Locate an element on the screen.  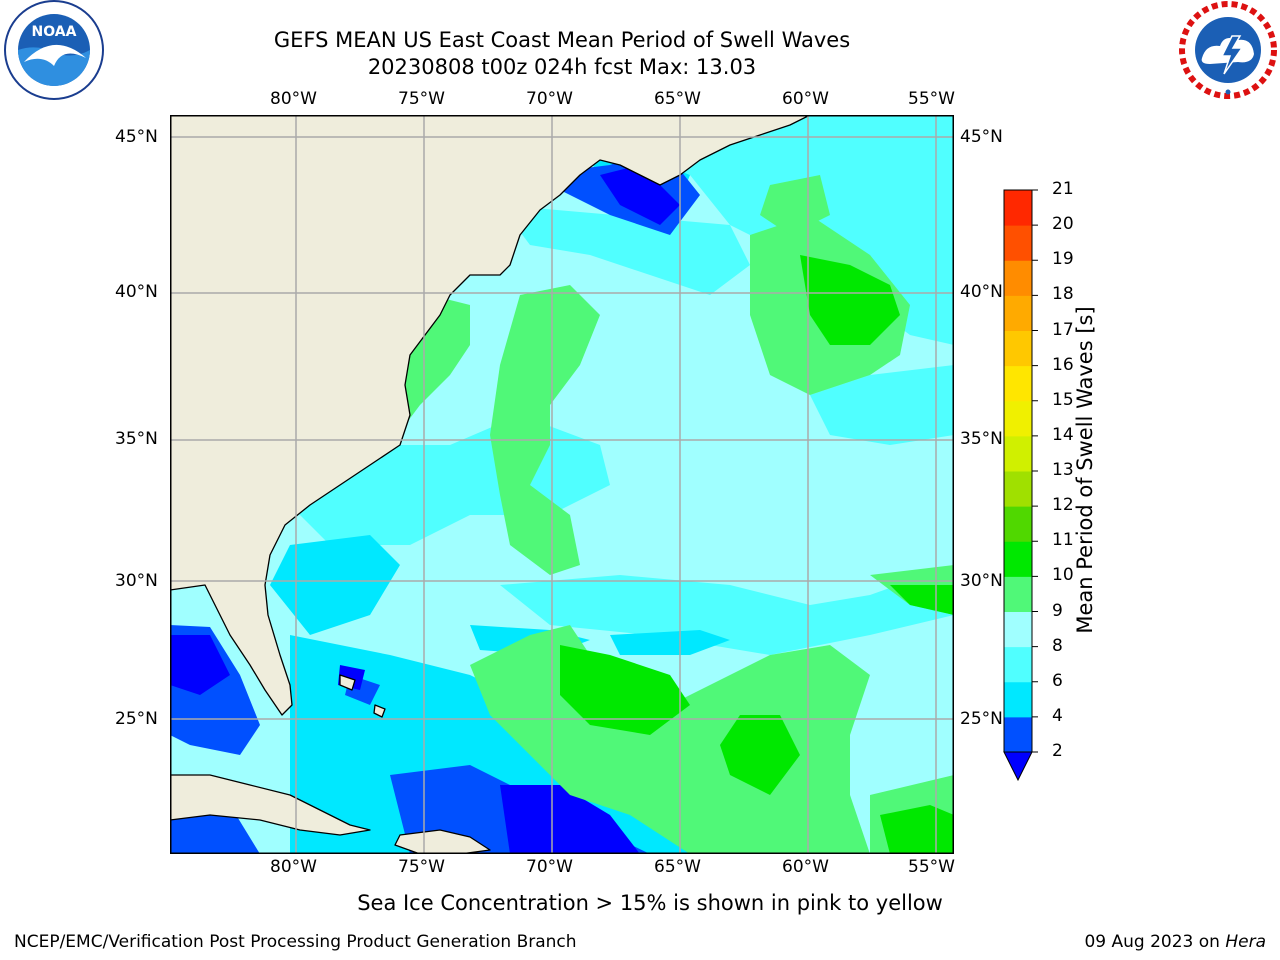
colorbar is located at coordinates (1020, 485).